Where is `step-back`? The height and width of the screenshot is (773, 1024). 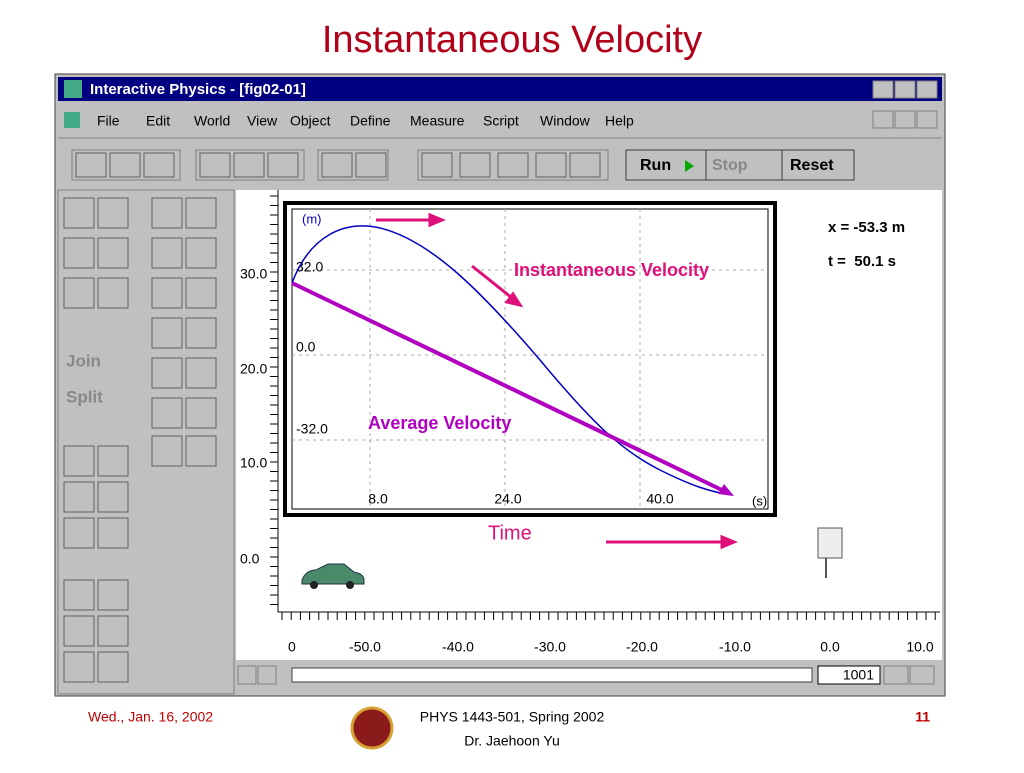 step-back is located at coordinates (896, 675).